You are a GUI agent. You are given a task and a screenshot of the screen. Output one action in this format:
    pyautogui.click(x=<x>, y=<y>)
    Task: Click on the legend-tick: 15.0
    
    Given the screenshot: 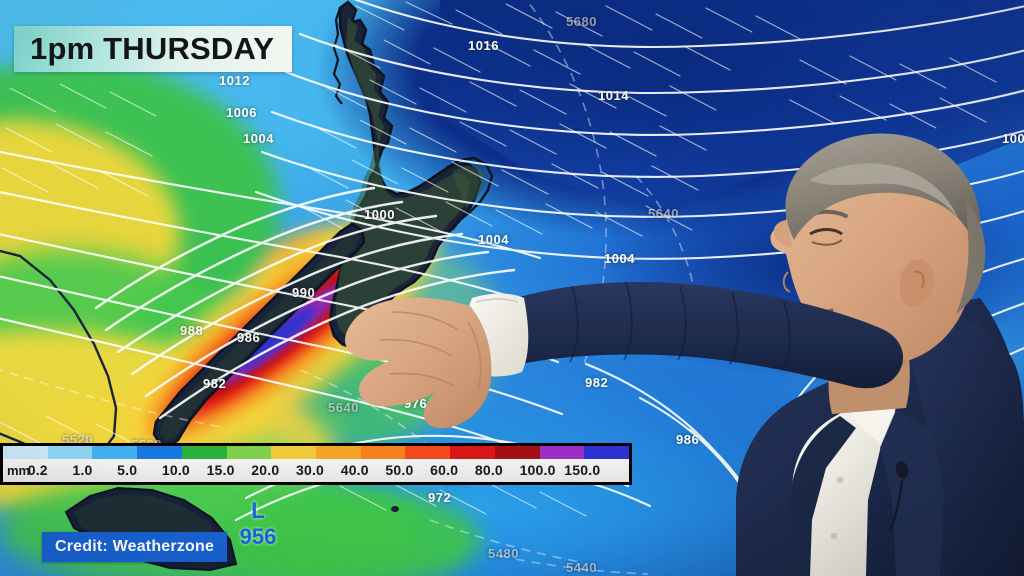 What is the action you would take?
    pyautogui.click(x=220, y=470)
    